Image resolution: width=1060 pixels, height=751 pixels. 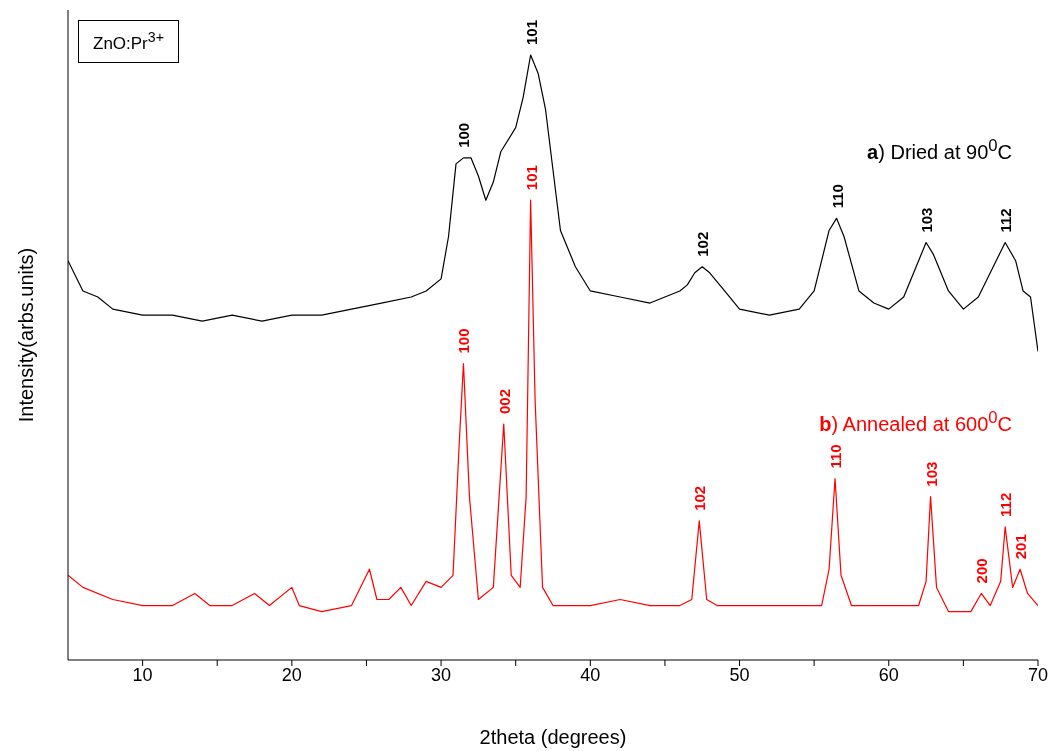 What do you see at coordinates (291, 674) in the screenshot?
I see `x-tick-label: 20` at bounding box center [291, 674].